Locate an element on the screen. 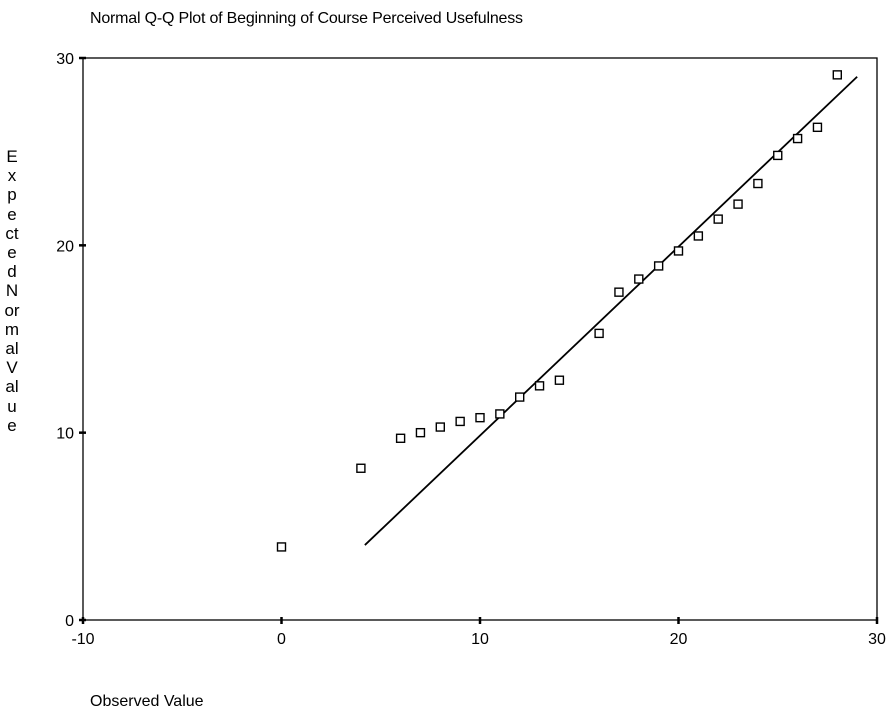 The image size is (890, 717). x-tick-label: 10 is located at coordinates (480, 639).